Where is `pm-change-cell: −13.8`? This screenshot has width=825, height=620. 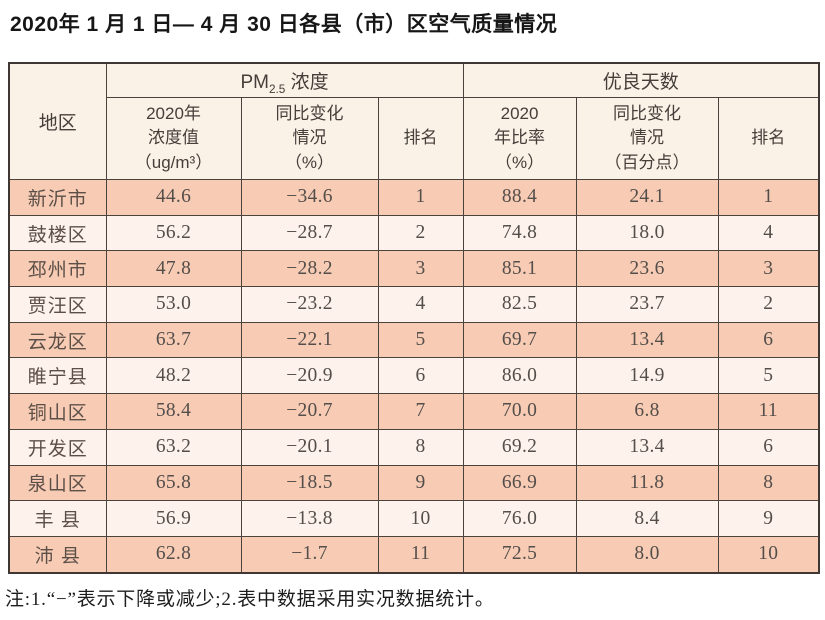
pm-change-cell: −13.8 is located at coordinates (309, 518).